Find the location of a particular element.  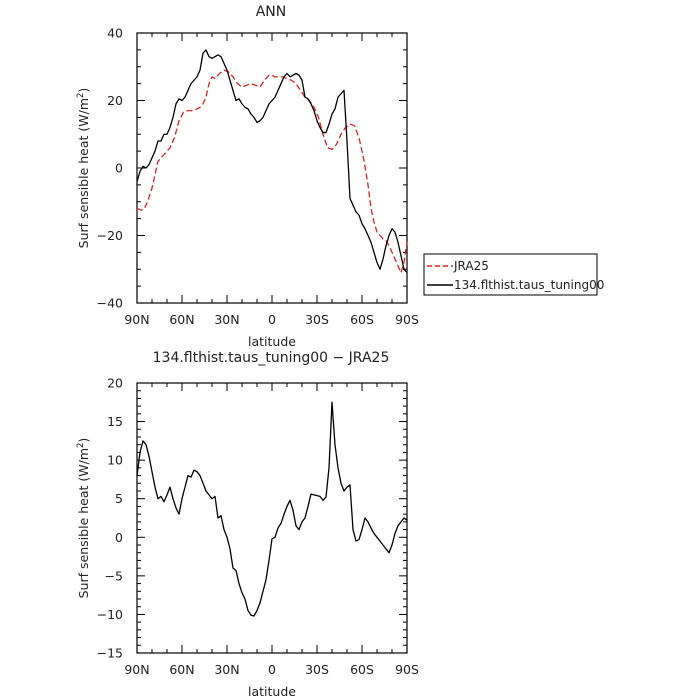

bottom-x-axis-label: latitude is located at coordinates (272, 691).